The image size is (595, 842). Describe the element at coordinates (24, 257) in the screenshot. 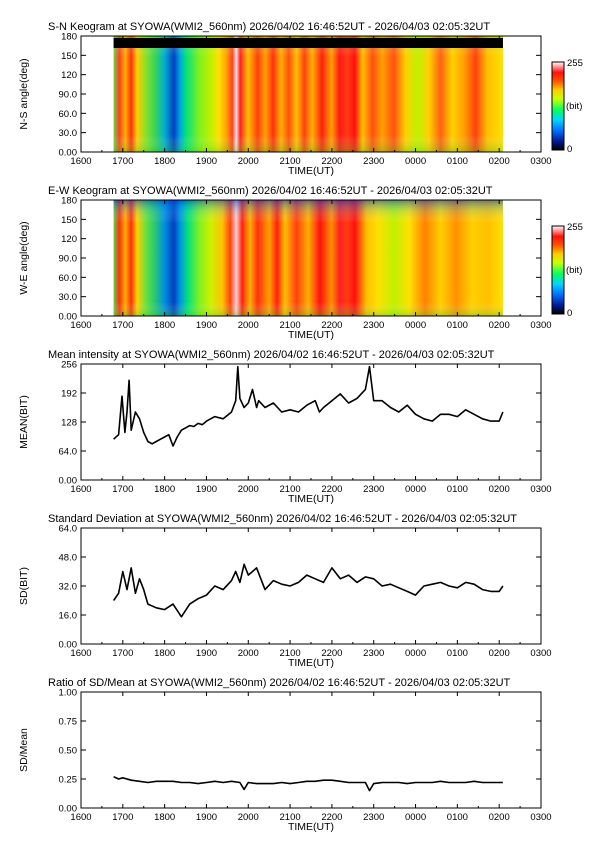

I see `y-axis-label: W-E angle(deg)` at that location.